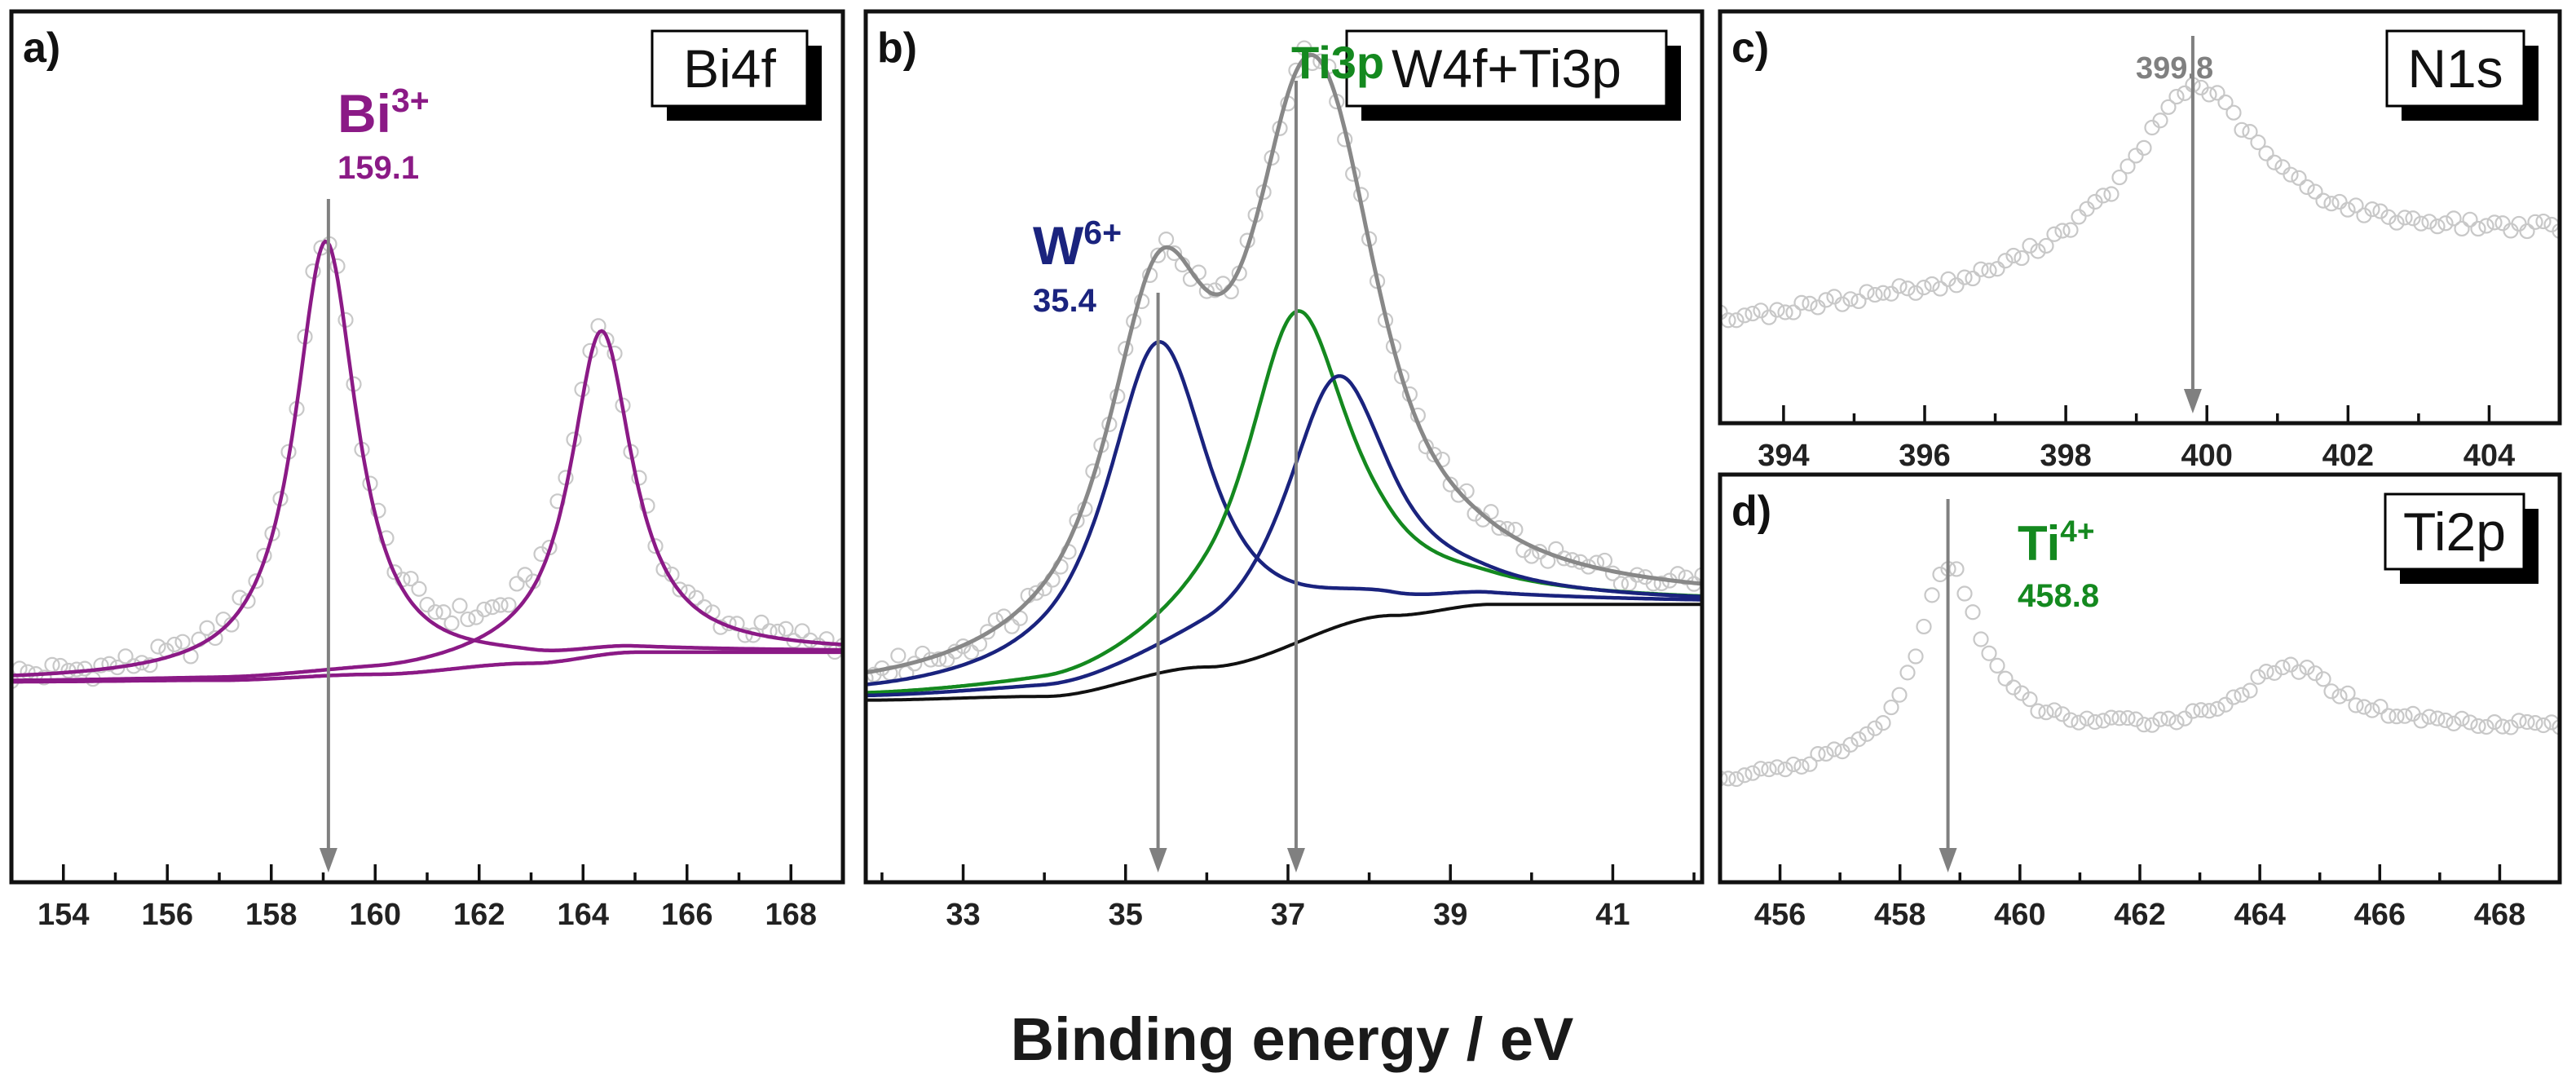 The width and height of the screenshot is (2576, 1082). What do you see at coordinates (427, 667) in the screenshot?
I see `background-fit-line-a` at bounding box center [427, 667].